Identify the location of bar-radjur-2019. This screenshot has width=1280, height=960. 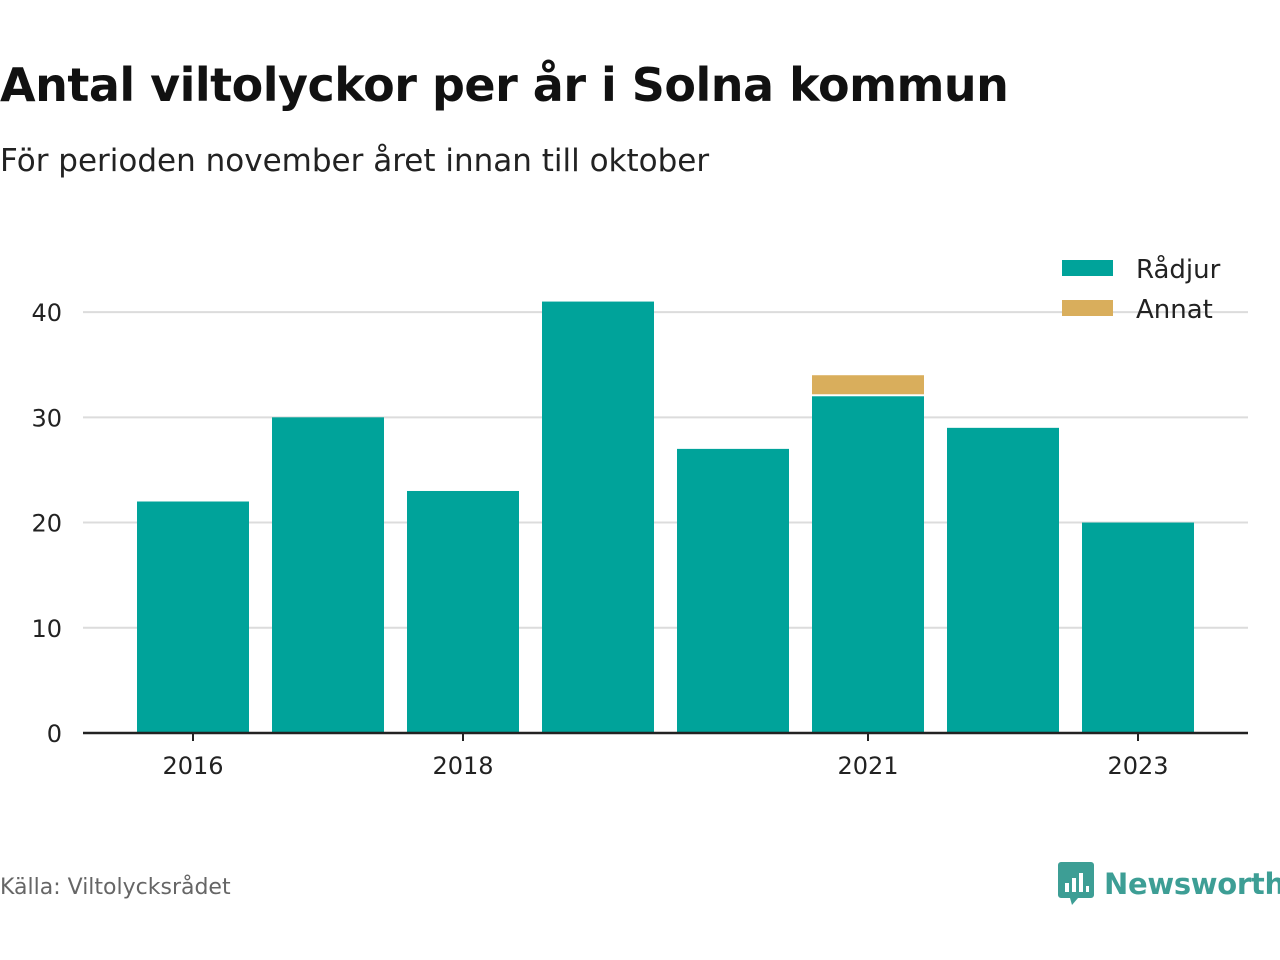
(598, 517).